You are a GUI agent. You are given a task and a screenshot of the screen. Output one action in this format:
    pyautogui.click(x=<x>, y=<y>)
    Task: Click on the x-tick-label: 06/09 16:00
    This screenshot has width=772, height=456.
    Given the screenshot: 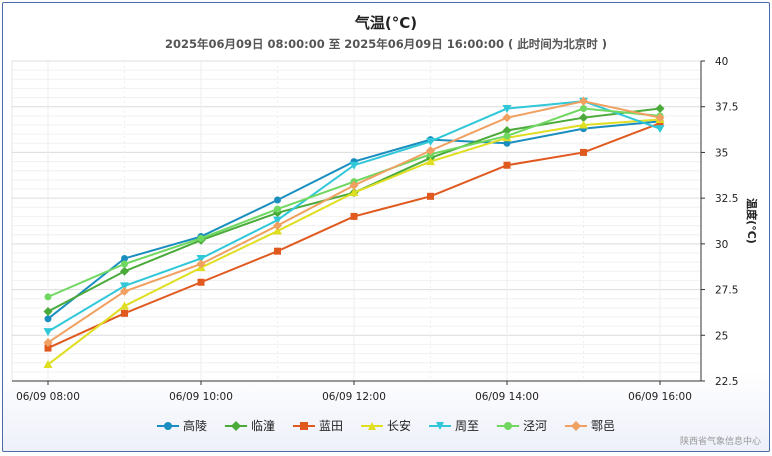 What is the action you would take?
    pyautogui.click(x=660, y=397)
    